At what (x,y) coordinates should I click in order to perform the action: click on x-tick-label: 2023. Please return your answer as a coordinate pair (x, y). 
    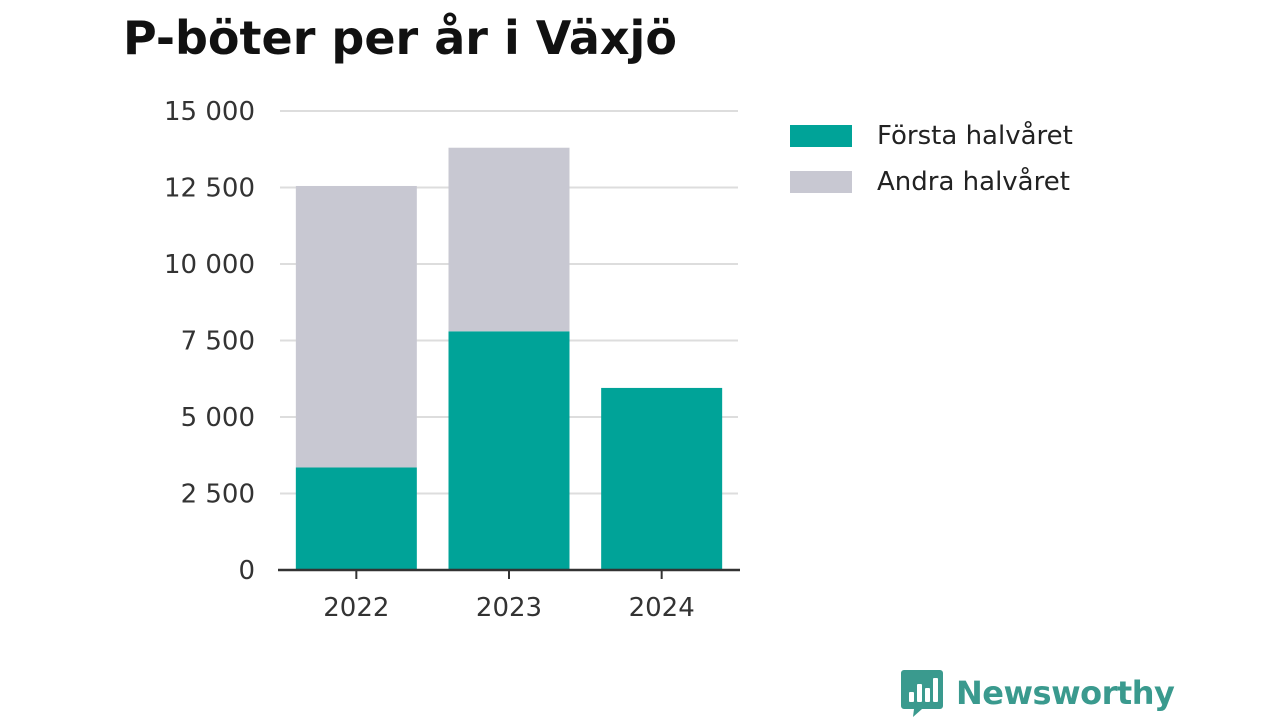
    Looking at the image, I should click on (509, 608).